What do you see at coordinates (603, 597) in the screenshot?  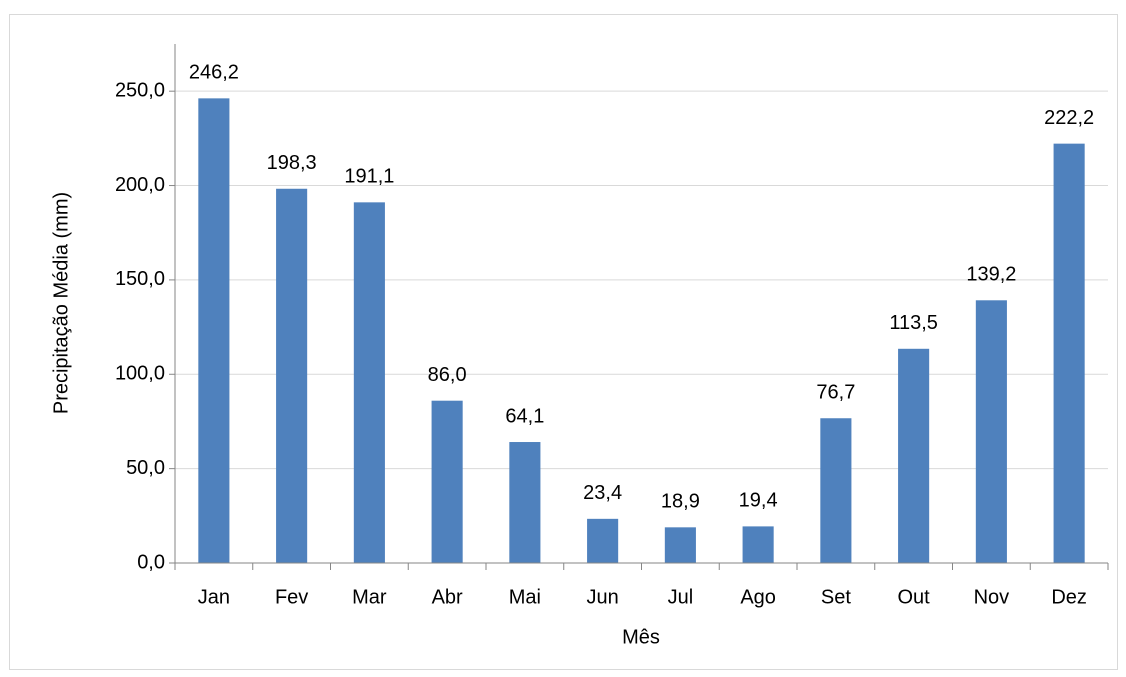 I see `x-tick-label: Jun` at bounding box center [603, 597].